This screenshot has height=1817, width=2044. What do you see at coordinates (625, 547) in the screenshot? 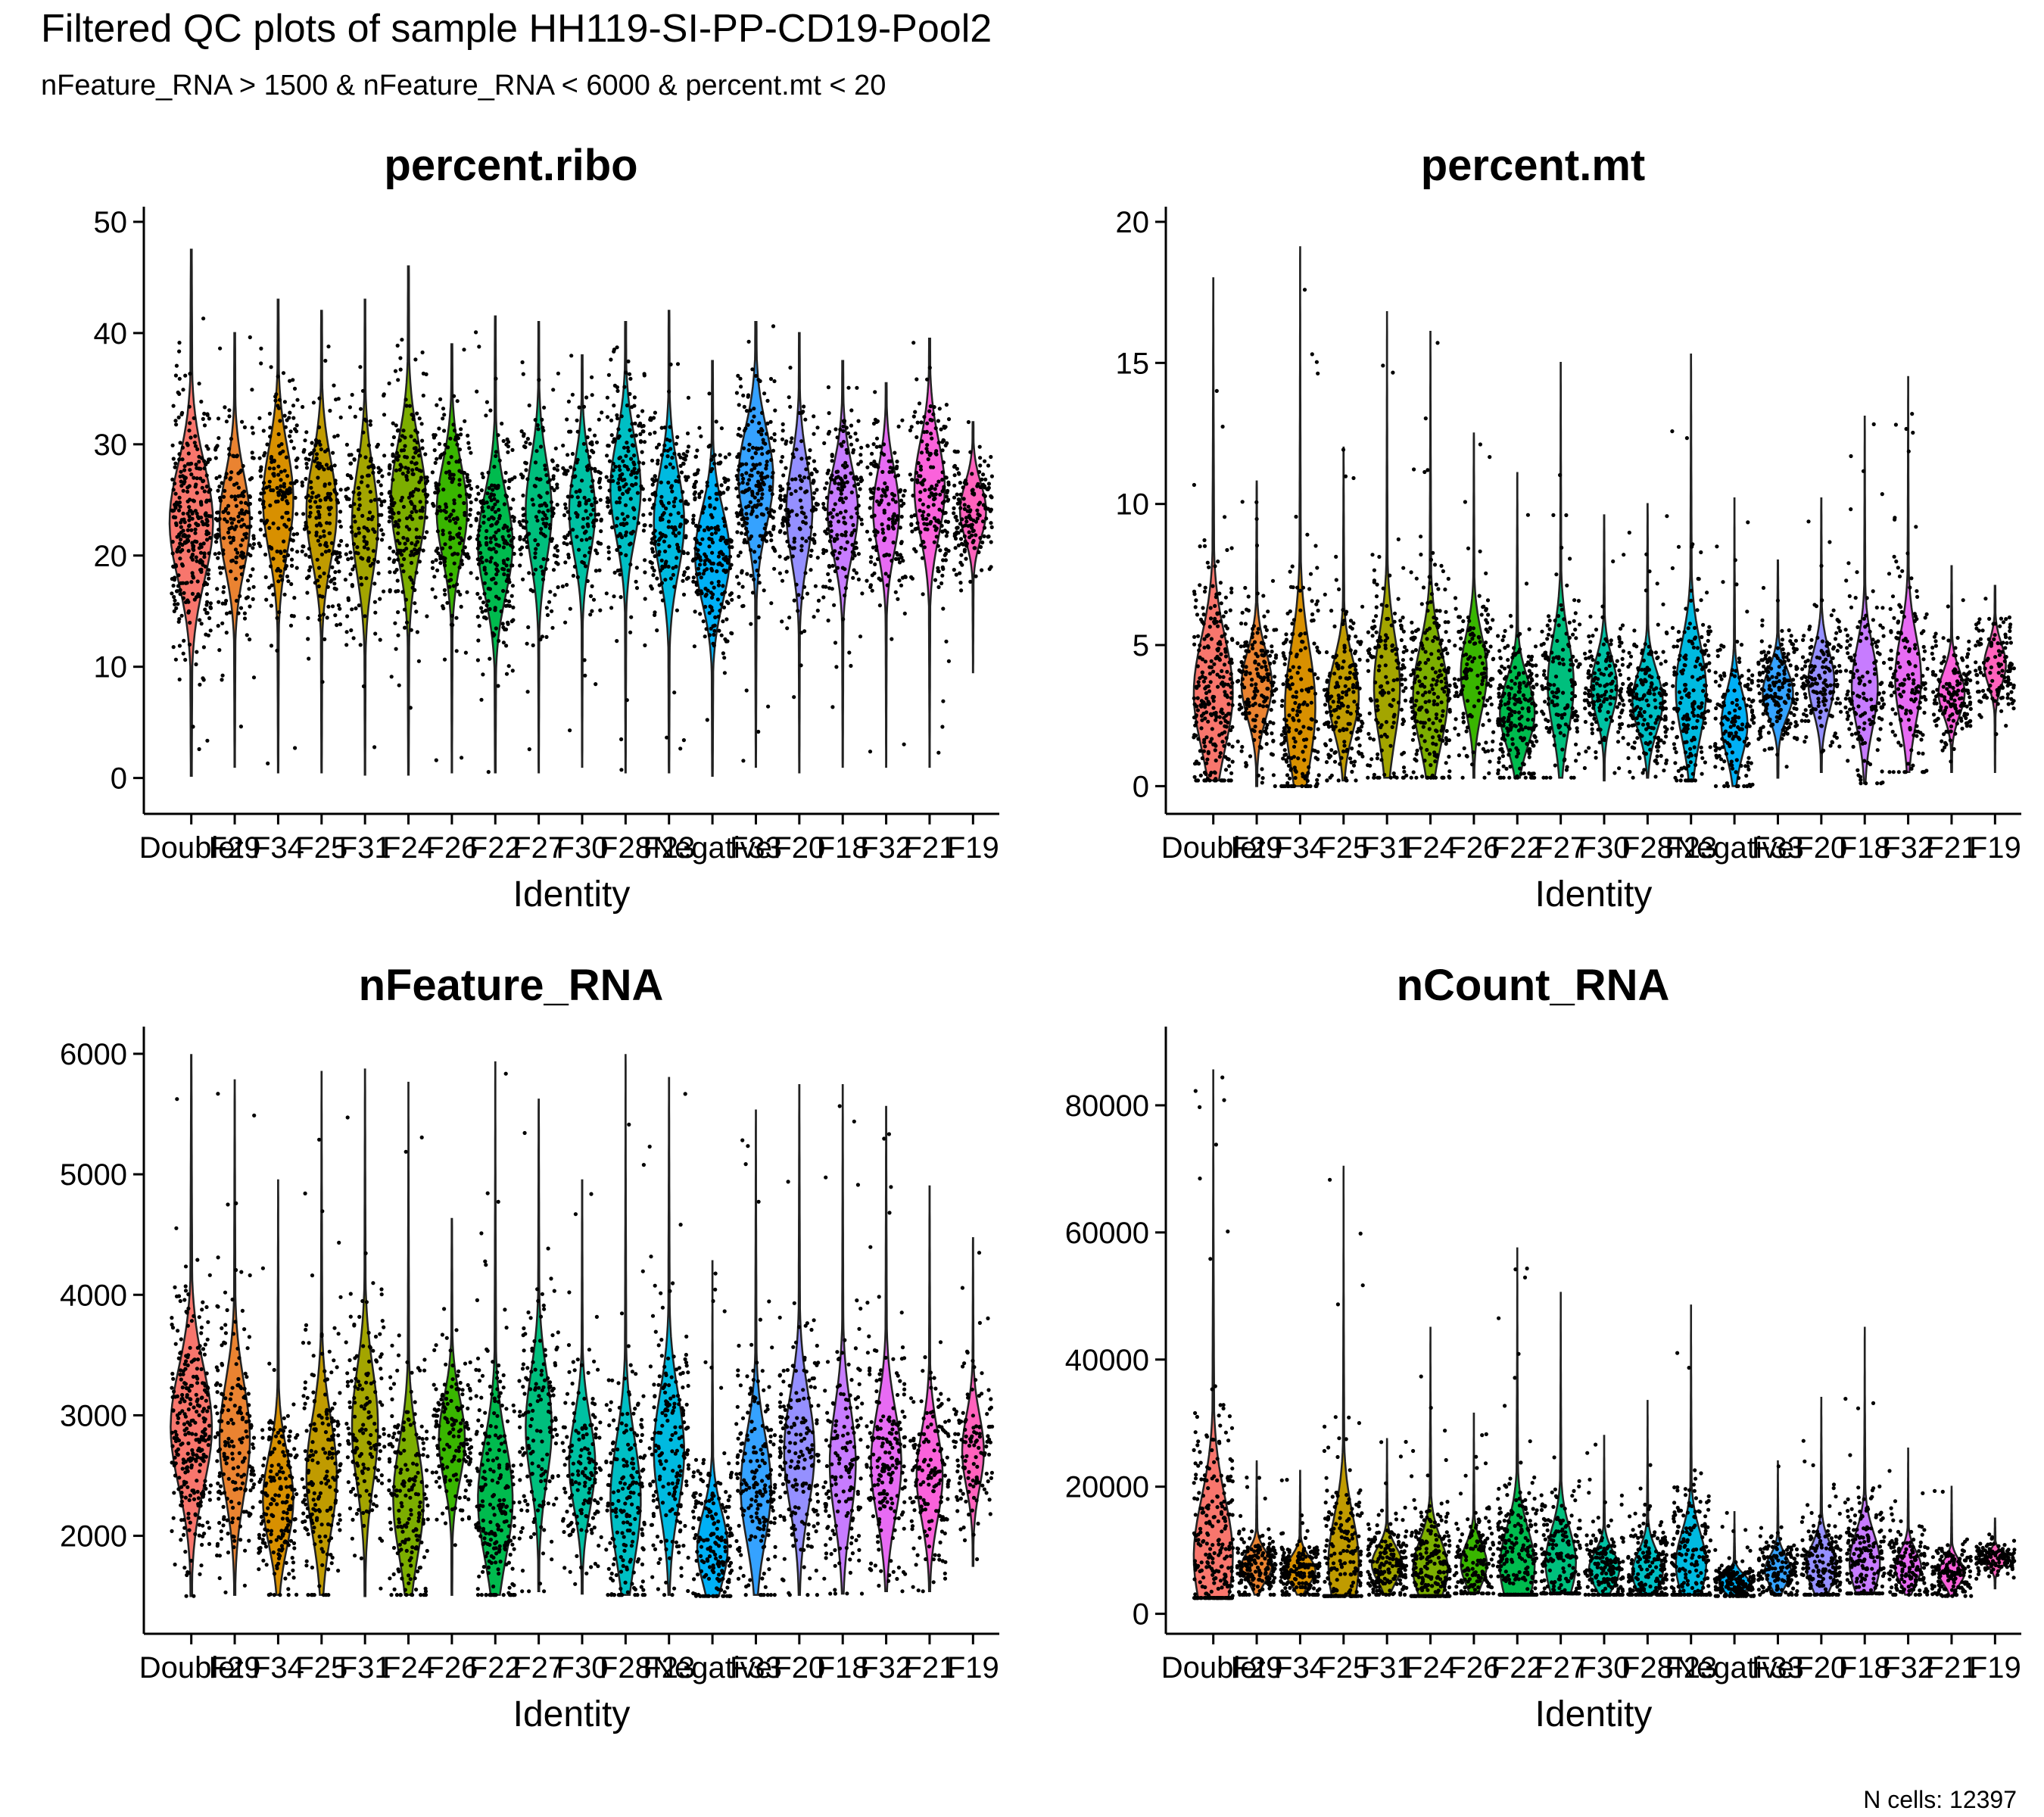
I see `violin-F28` at bounding box center [625, 547].